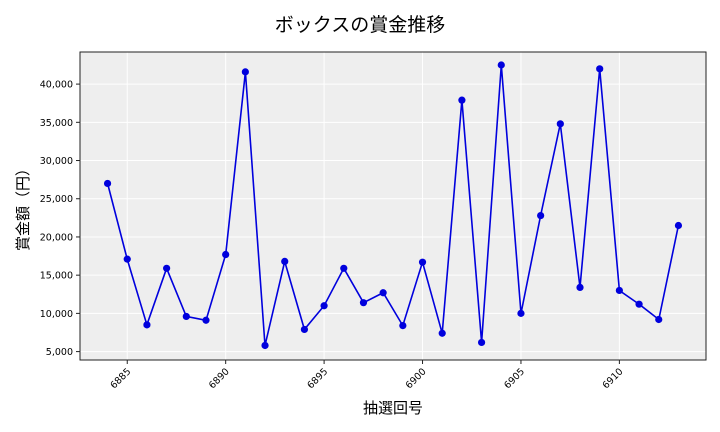 This screenshot has width=720, height=432. Describe the element at coordinates (56, 123) in the screenshot. I see `y-tick-label: 35,000` at that location.